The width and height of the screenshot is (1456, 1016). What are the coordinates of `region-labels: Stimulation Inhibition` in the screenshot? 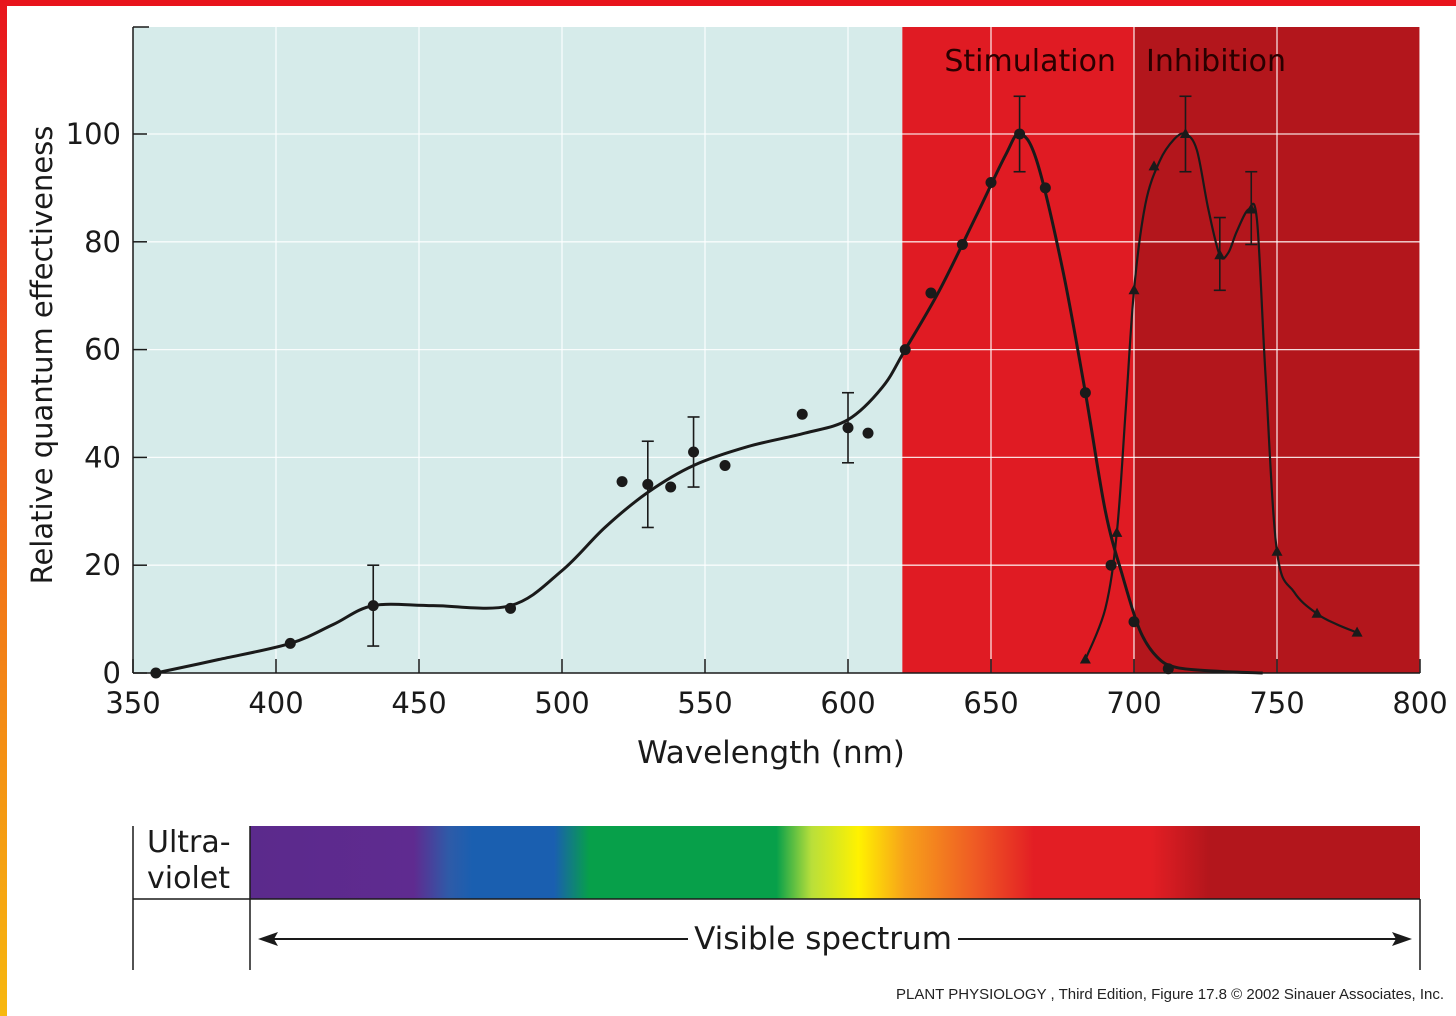 It's located at (1115, 61).